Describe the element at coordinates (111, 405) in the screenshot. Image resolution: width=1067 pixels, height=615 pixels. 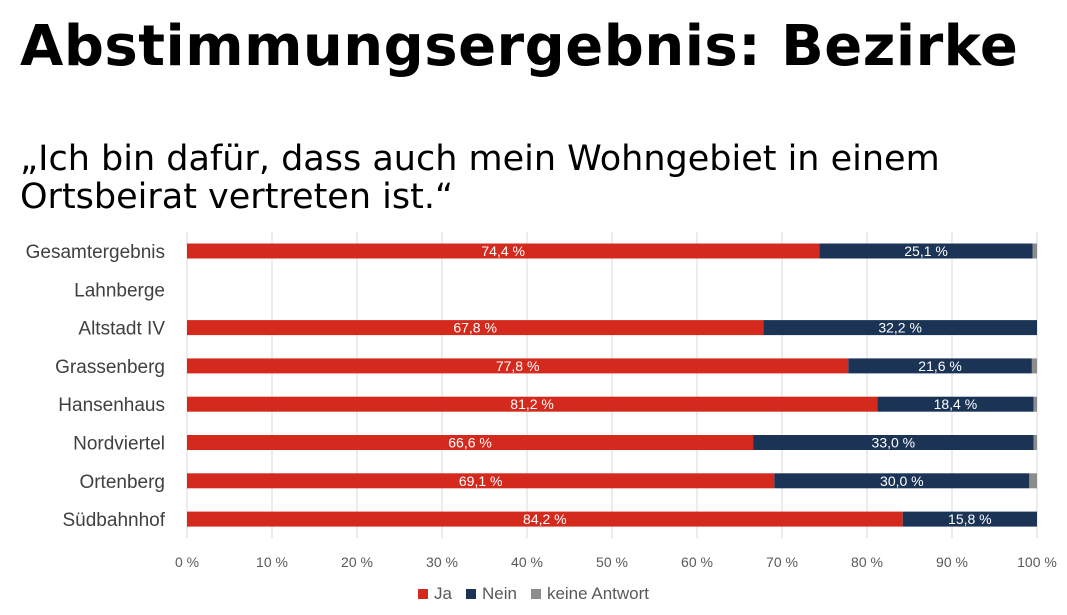
I see `category-label: Hansenhaus` at that location.